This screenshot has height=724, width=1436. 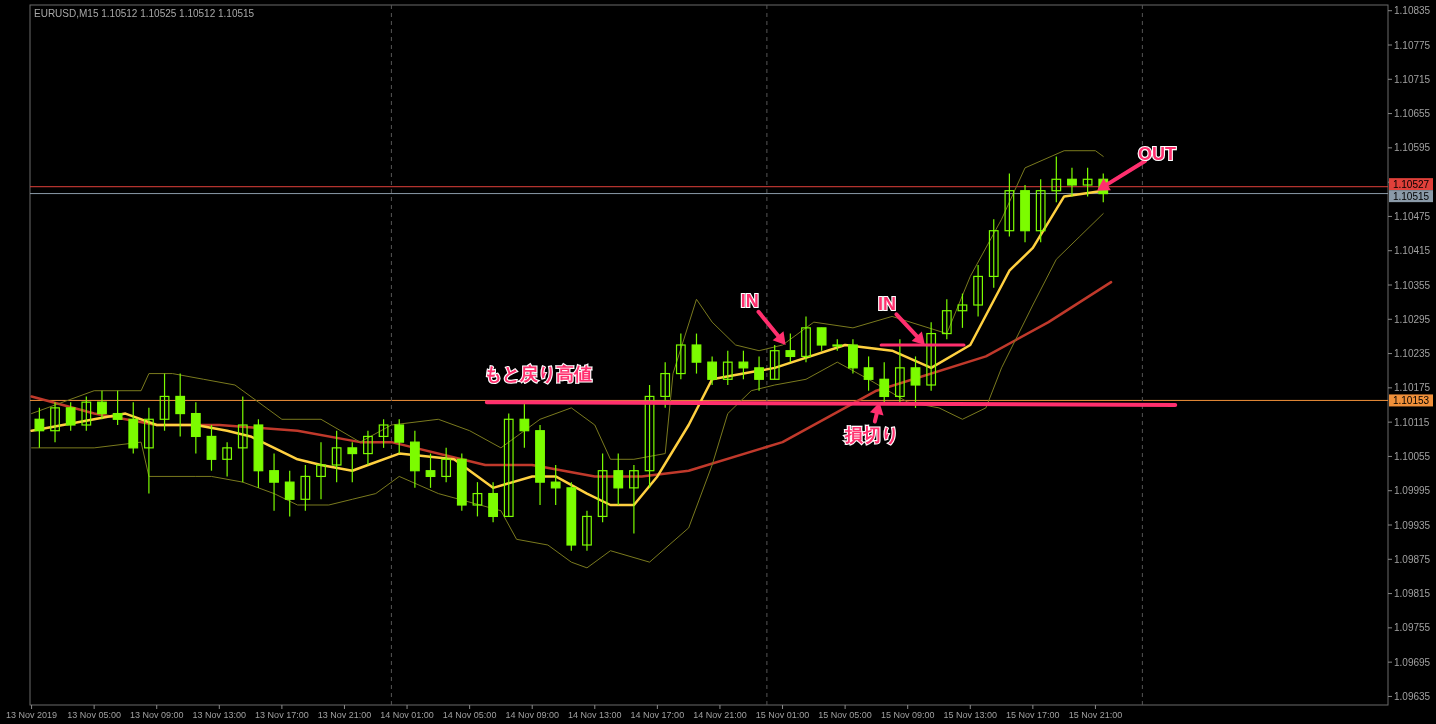 I want to click on x-tick-label: 15 Nov 05:00, so click(x=845, y=715).